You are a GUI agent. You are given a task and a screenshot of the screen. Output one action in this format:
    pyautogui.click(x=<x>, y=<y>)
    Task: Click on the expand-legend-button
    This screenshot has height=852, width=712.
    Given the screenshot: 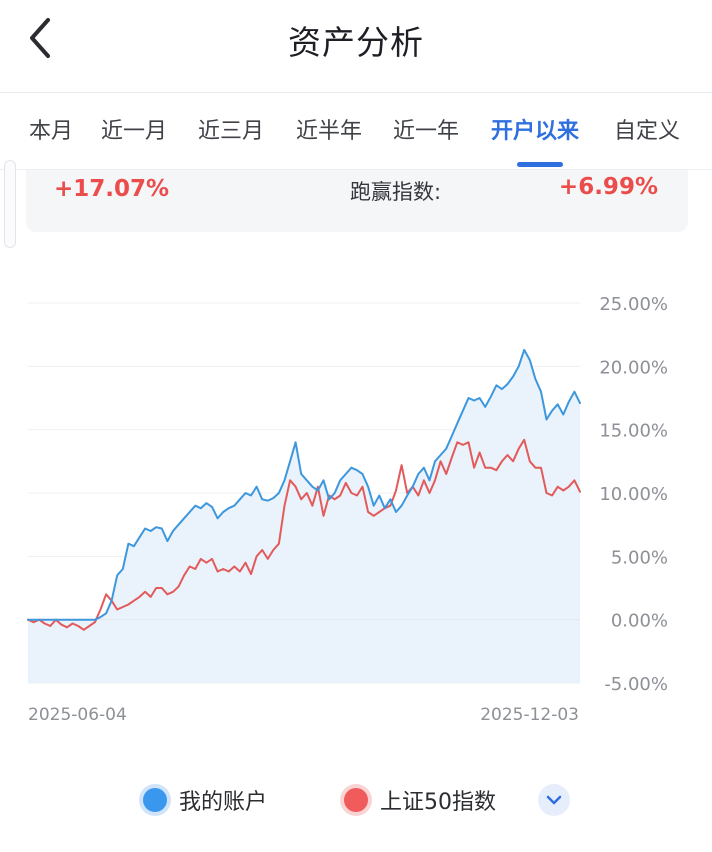 What is the action you would take?
    pyautogui.click(x=554, y=800)
    